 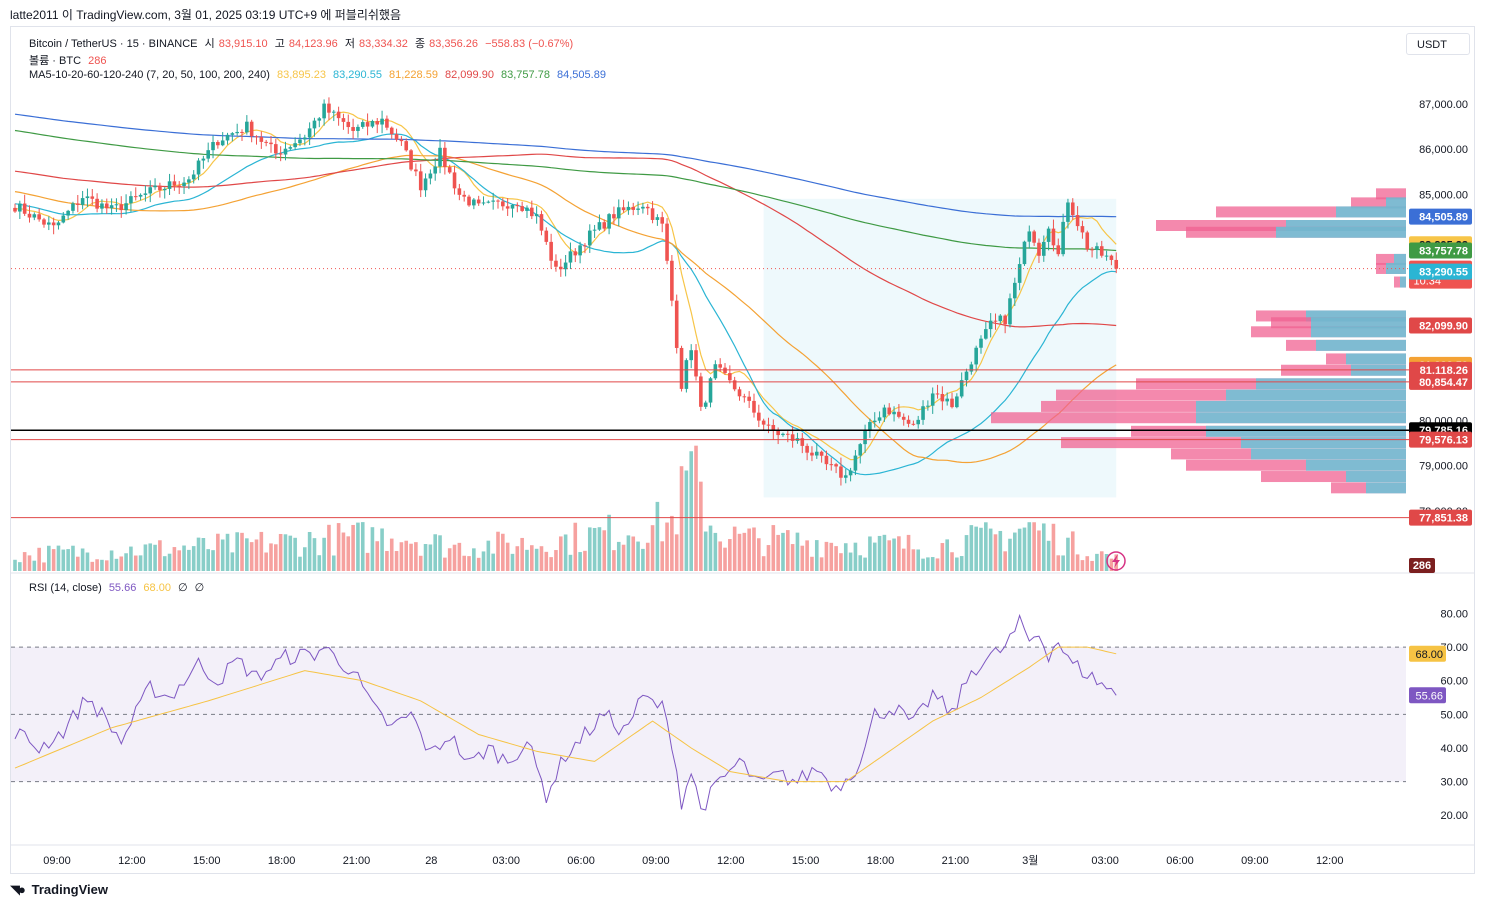 I want to click on open-value: 83,915.10, so click(x=243, y=44).